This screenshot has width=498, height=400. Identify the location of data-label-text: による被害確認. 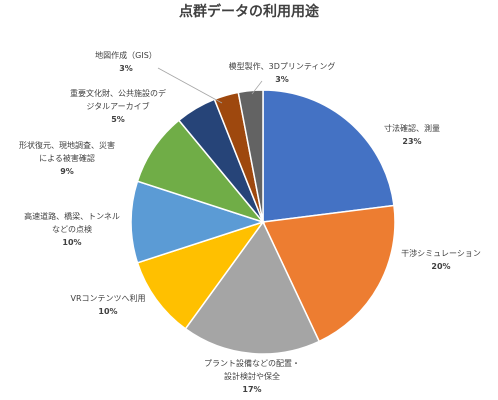
(67, 158).